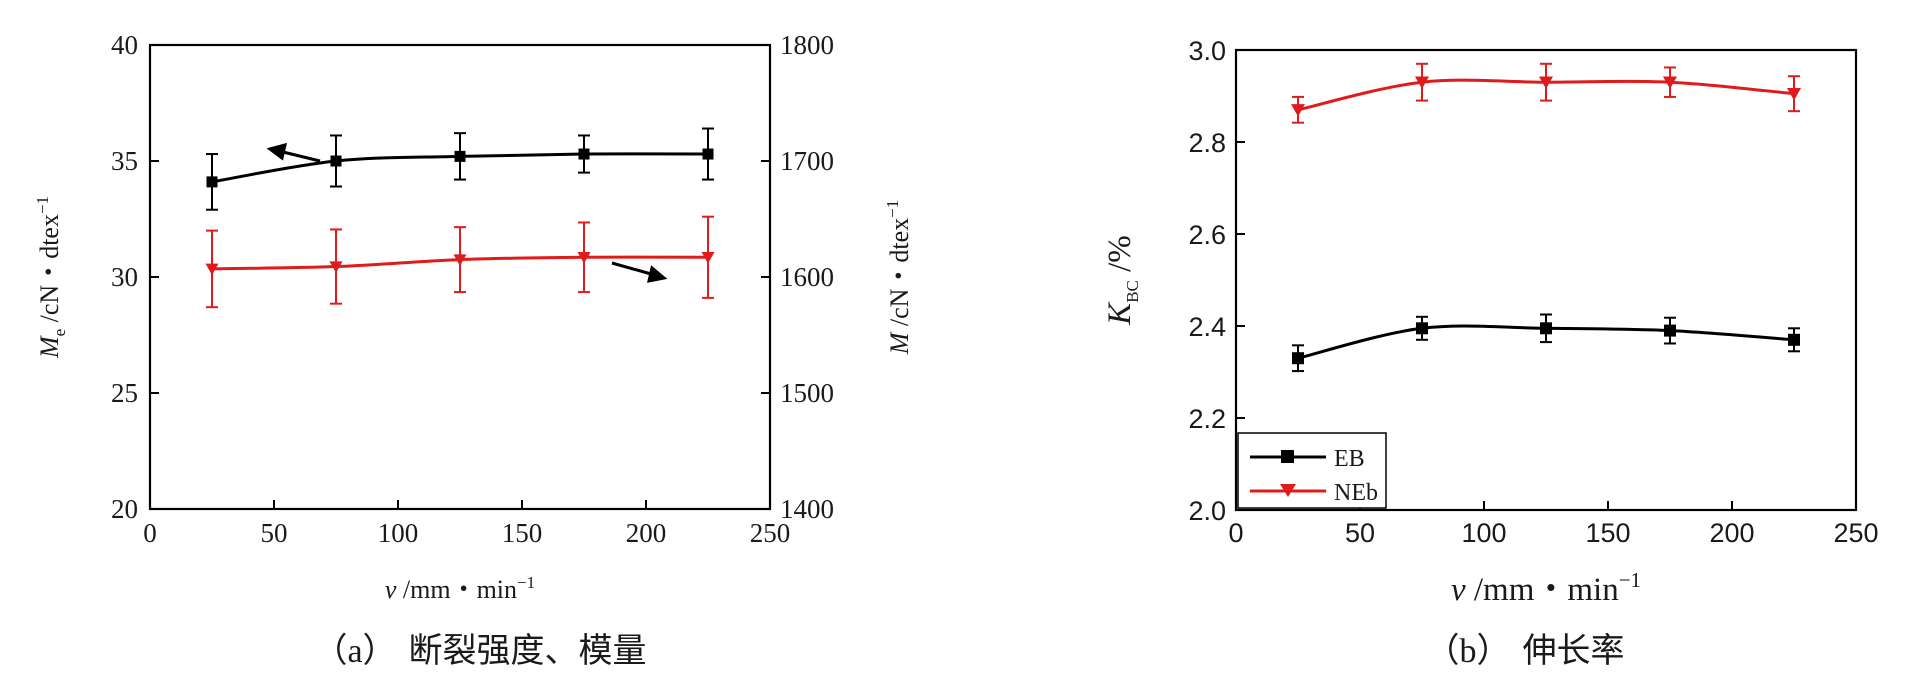 This screenshot has width=1918, height=691. I want to click on caption-a: （a） 断裂强度、模量, so click(479, 651).